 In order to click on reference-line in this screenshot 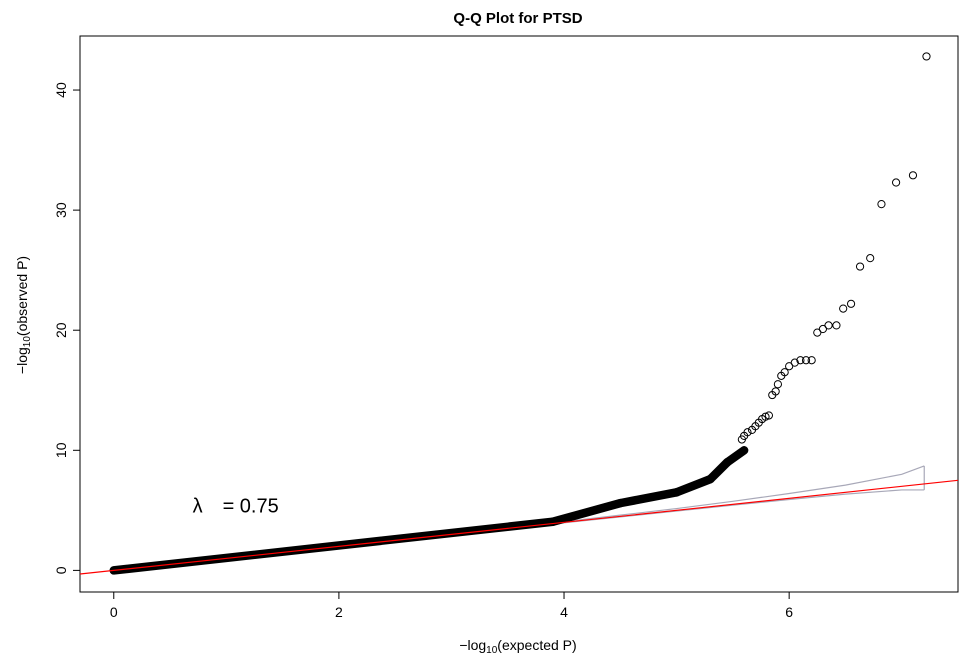, I will do `click(519, 527)`.